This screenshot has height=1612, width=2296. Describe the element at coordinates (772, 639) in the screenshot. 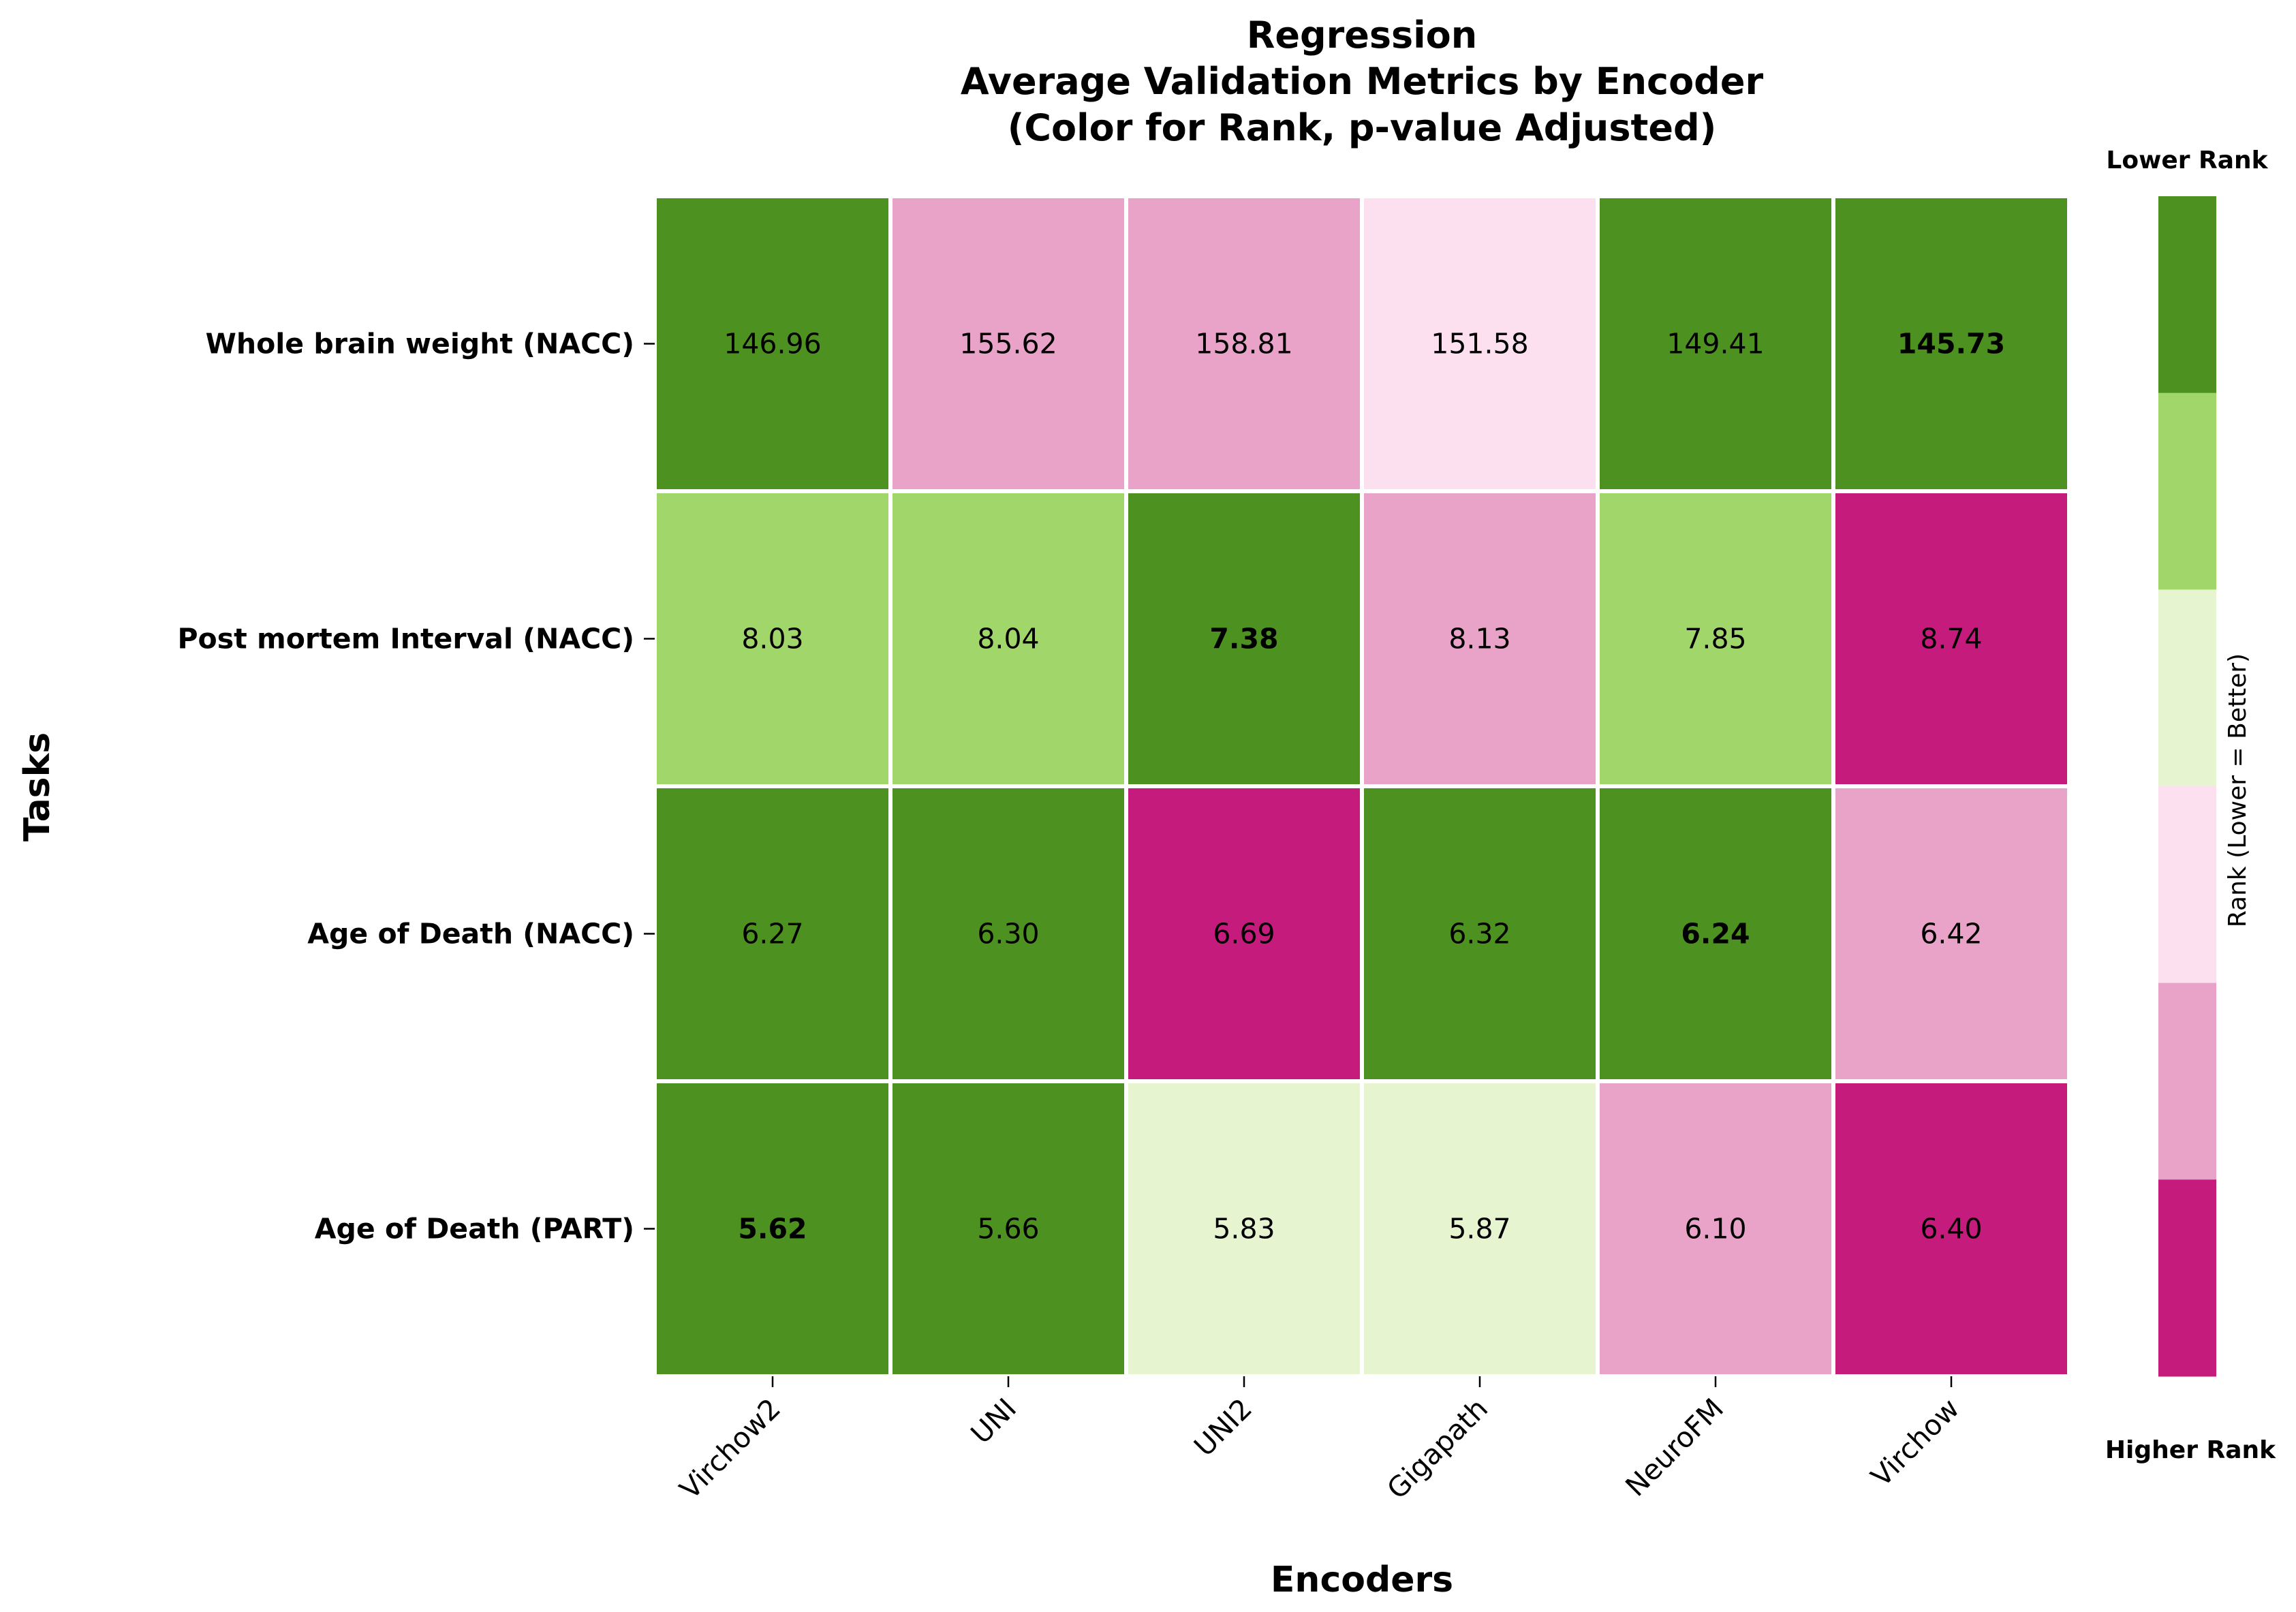

I see `cell-value-label: 8.03` at that location.